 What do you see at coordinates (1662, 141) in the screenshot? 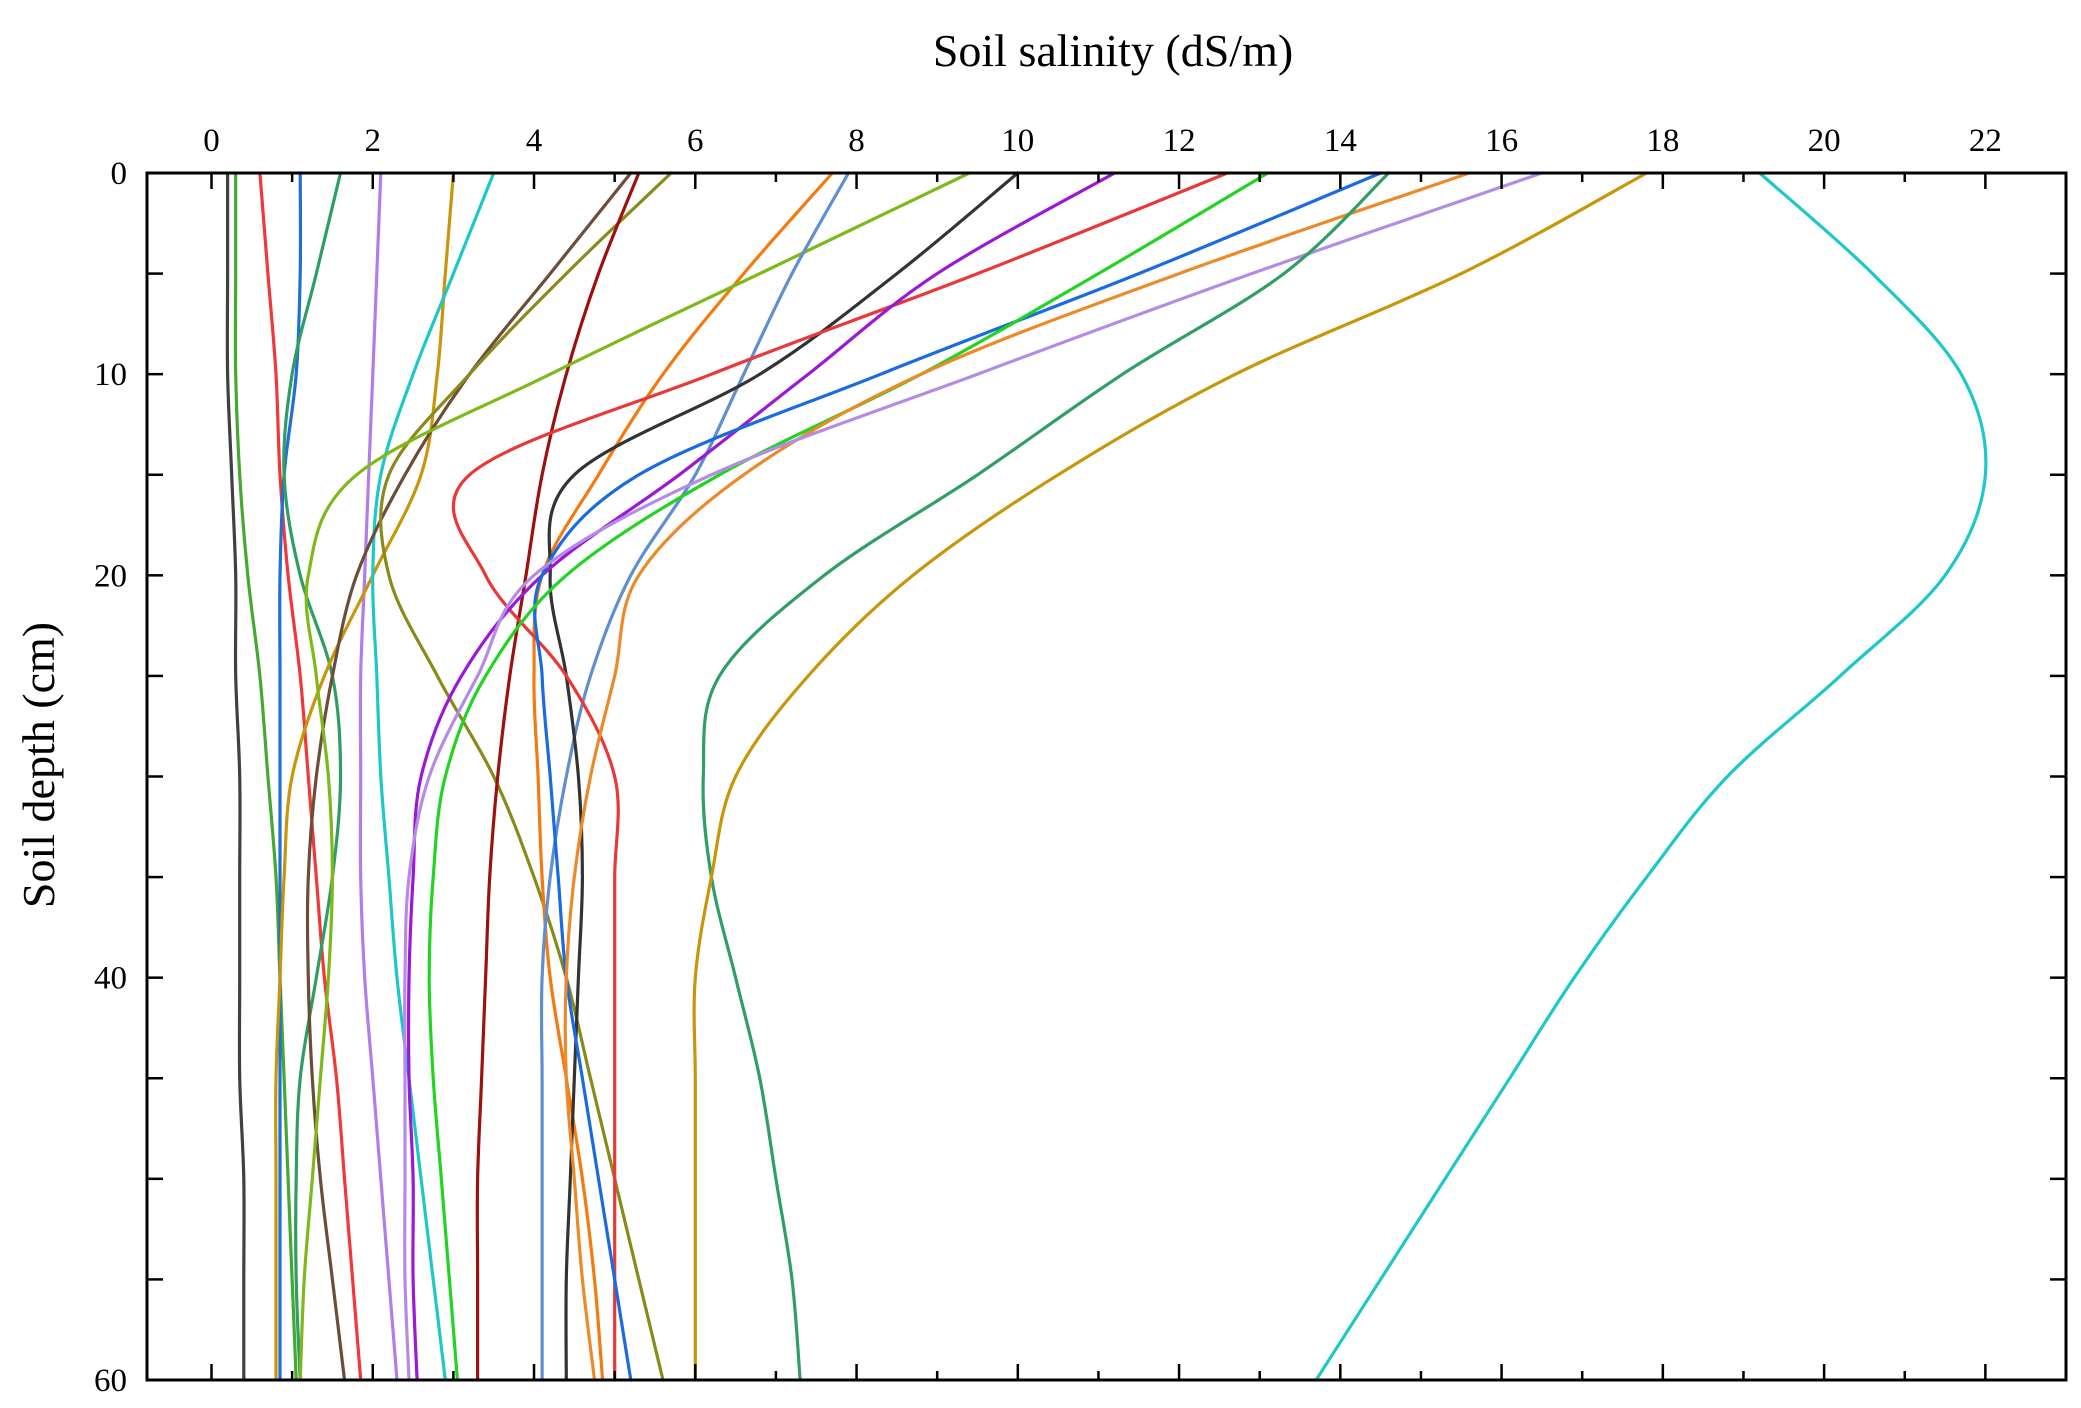
I see `x-tick-label: 18` at bounding box center [1662, 141].